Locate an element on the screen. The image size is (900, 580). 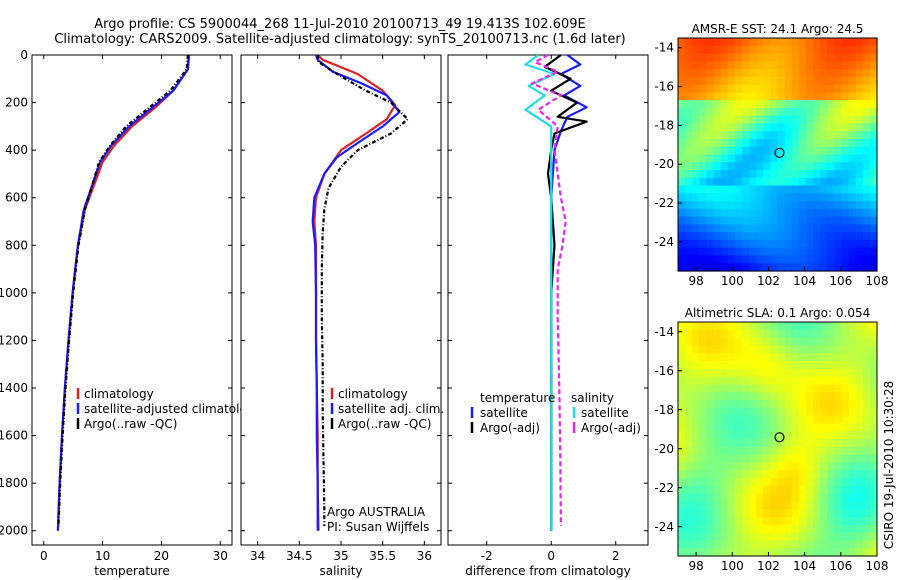
diff-legend-salinity-heading: salinity is located at coordinates (592, 398).